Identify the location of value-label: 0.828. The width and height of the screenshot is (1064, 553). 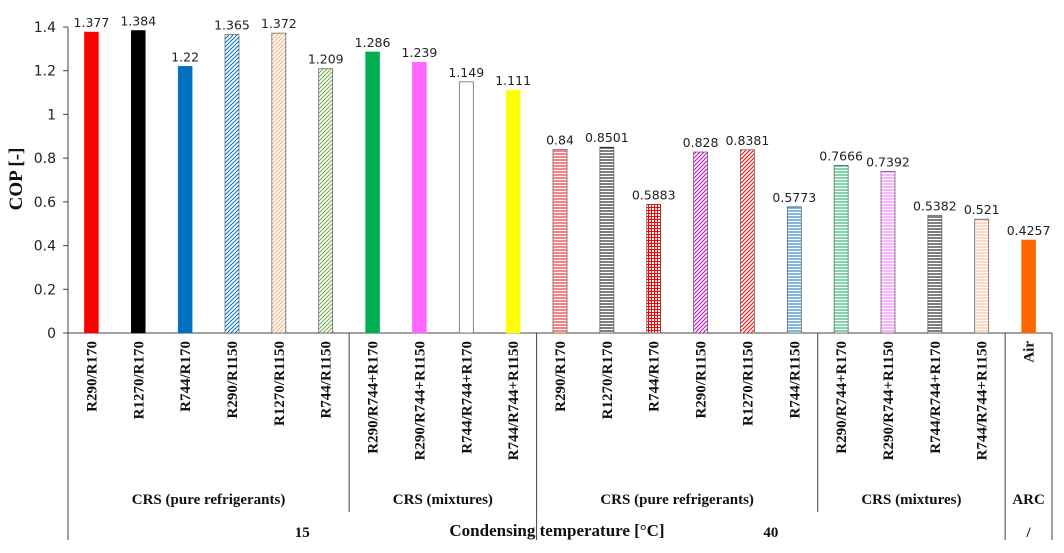
(701, 142).